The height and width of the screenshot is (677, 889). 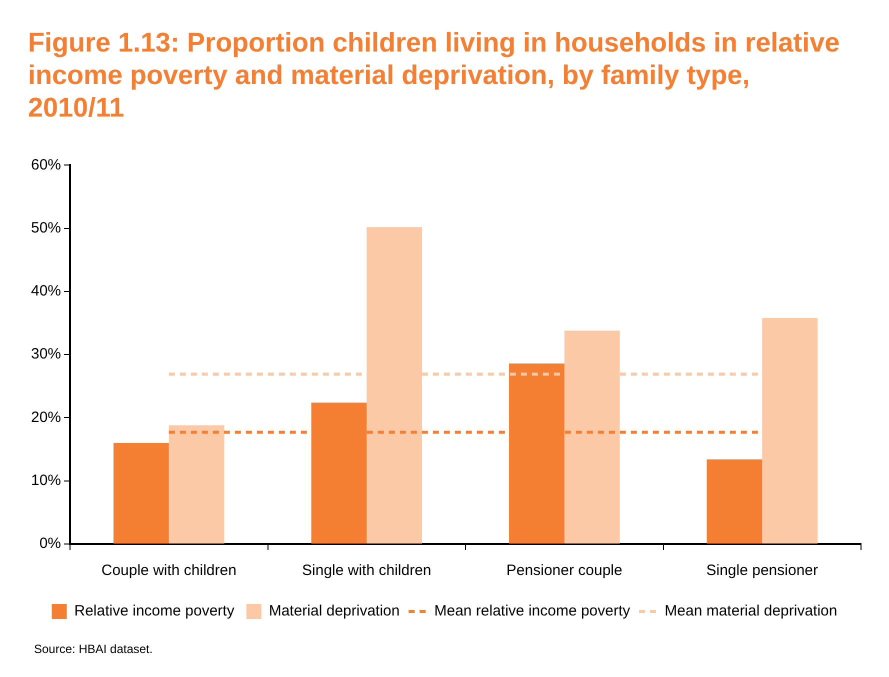 I want to click on legend-label: Material deprivation, so click(x=334, y=611).